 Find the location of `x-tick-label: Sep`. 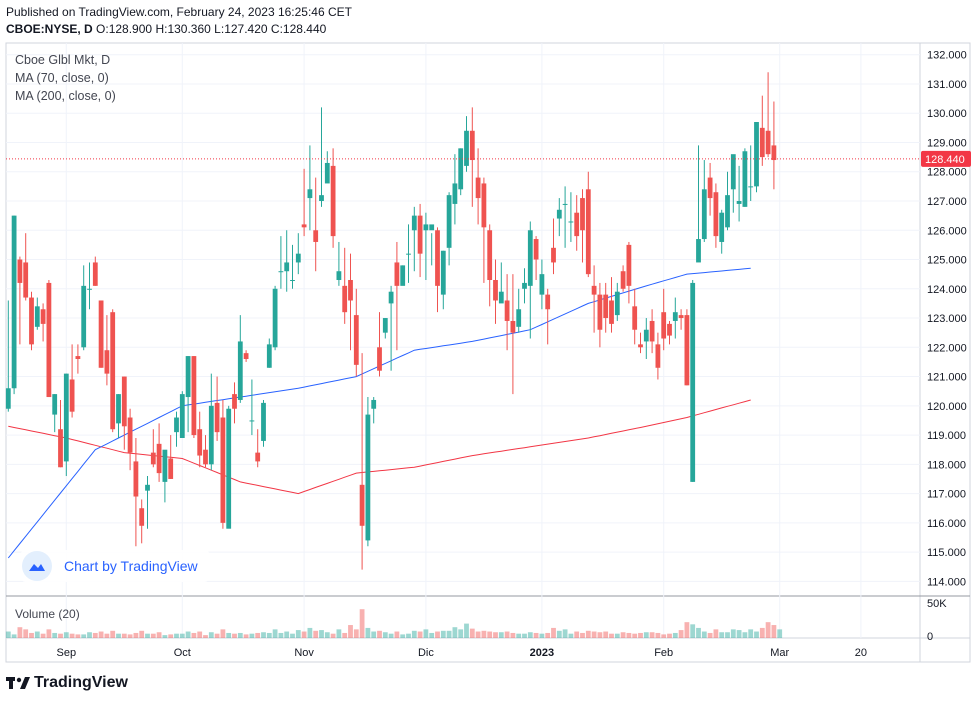

x-tick-label: Sep is located at coordinates (67, 653).